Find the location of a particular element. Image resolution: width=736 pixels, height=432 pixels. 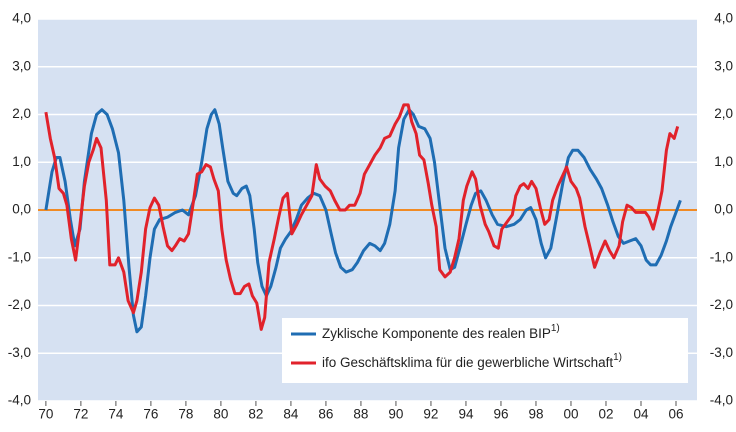

x-tick-label: 96 is located at coordinates (500, 414).